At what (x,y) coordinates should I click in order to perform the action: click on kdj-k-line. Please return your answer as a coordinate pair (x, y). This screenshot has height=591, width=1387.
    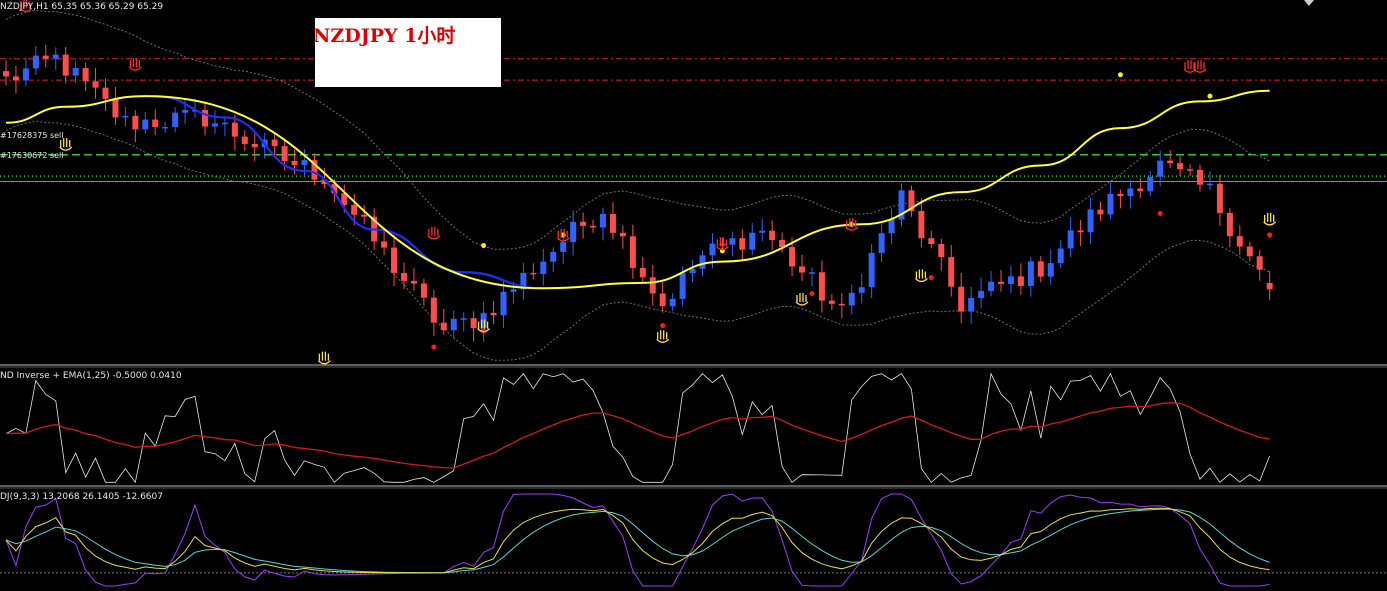
    Looking at the image, I should click on (637, 540).